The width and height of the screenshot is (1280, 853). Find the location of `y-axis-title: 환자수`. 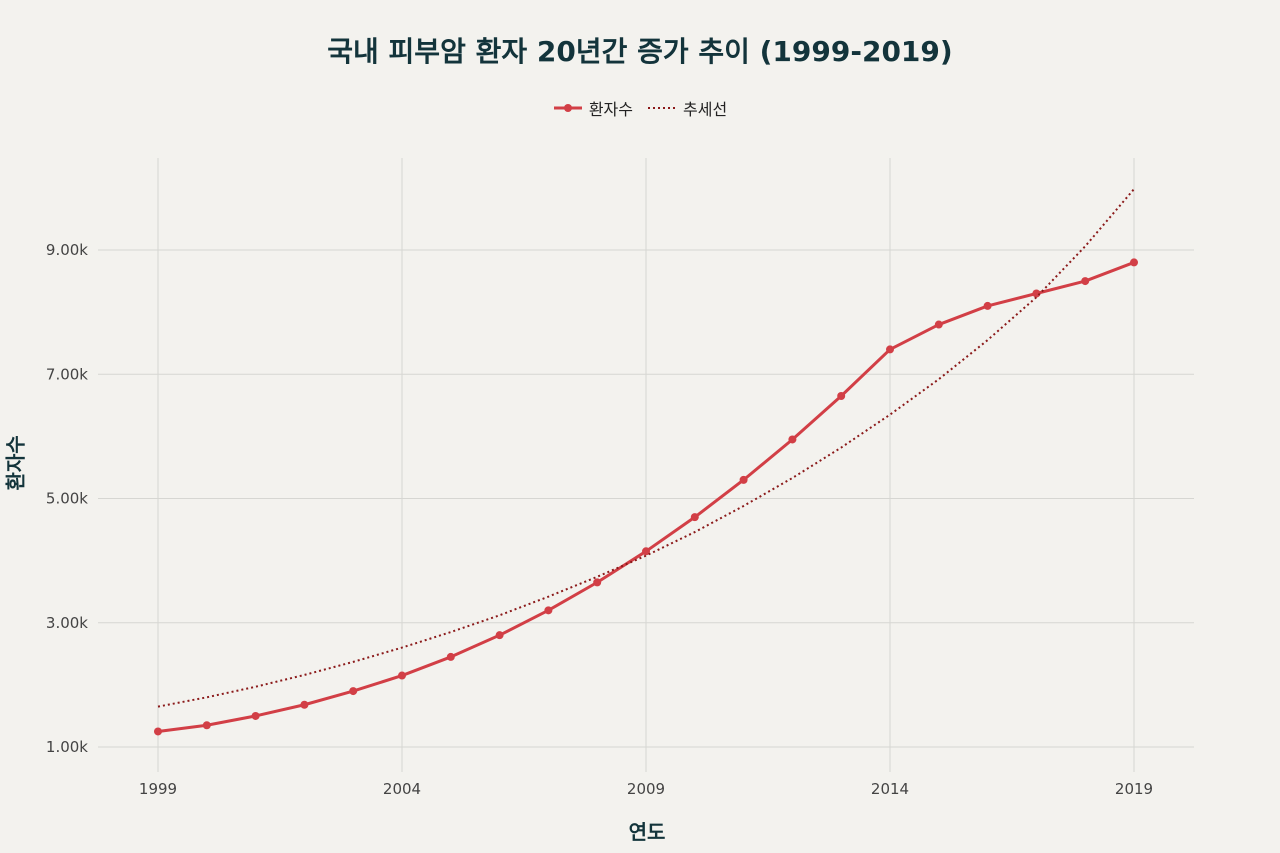

y-axis-title: 환자수 is located at coordinates (15, 463).